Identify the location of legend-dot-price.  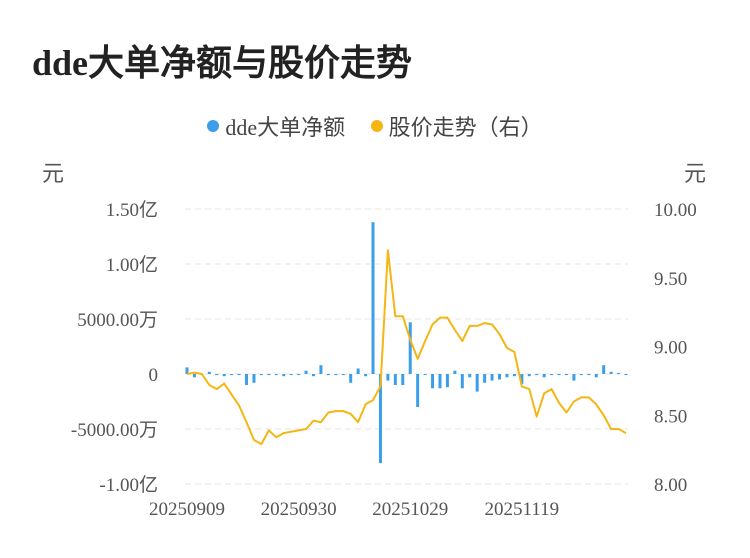
(376, 126).